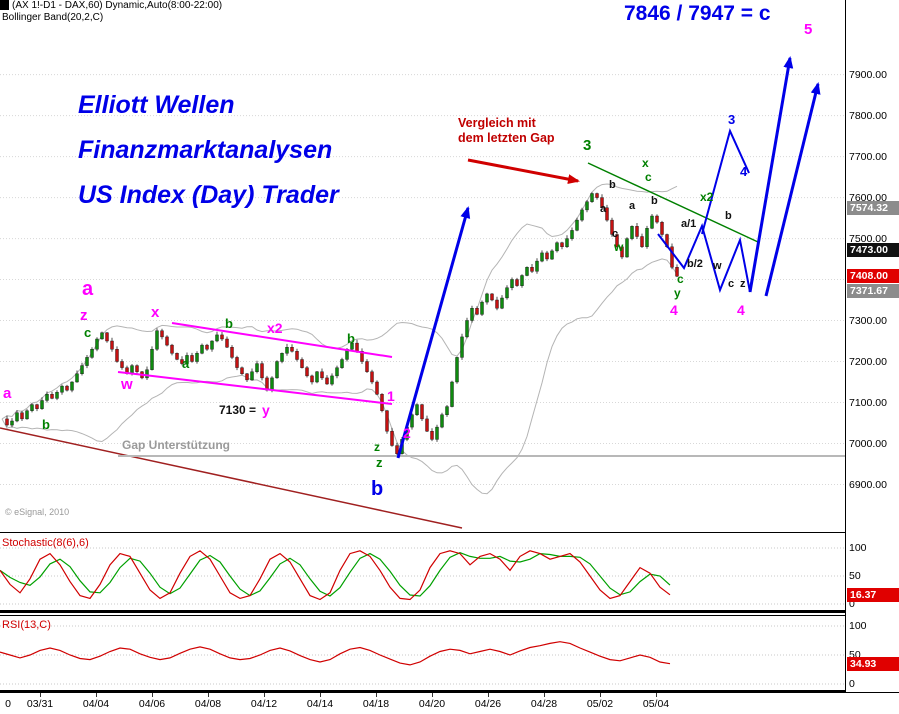  Describe the element at coordinates (873, 594) in the screenshot. I see `stochastic-value-badge: 16.37` at that location.